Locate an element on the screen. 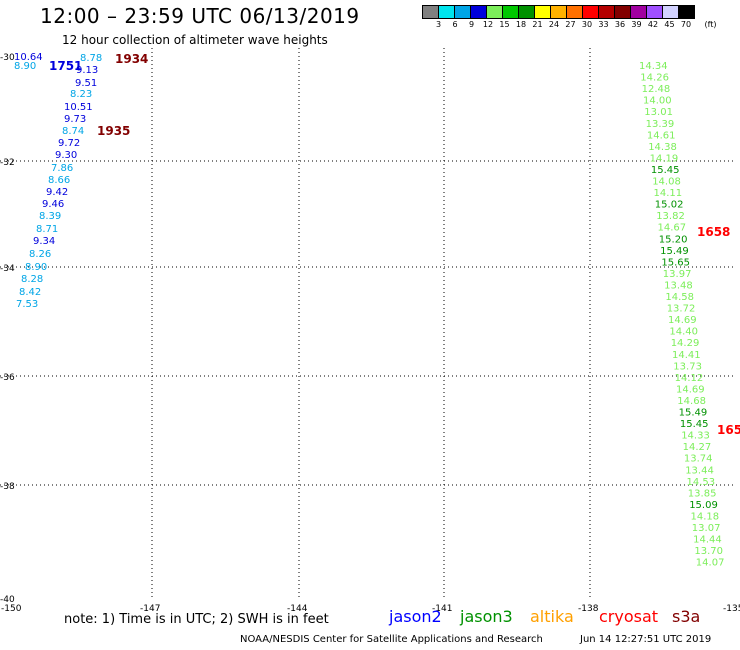 Image resolution: width=740 pixels, height=650 pixels. y-tick-label: -40 is located at coordinates (7, 600).